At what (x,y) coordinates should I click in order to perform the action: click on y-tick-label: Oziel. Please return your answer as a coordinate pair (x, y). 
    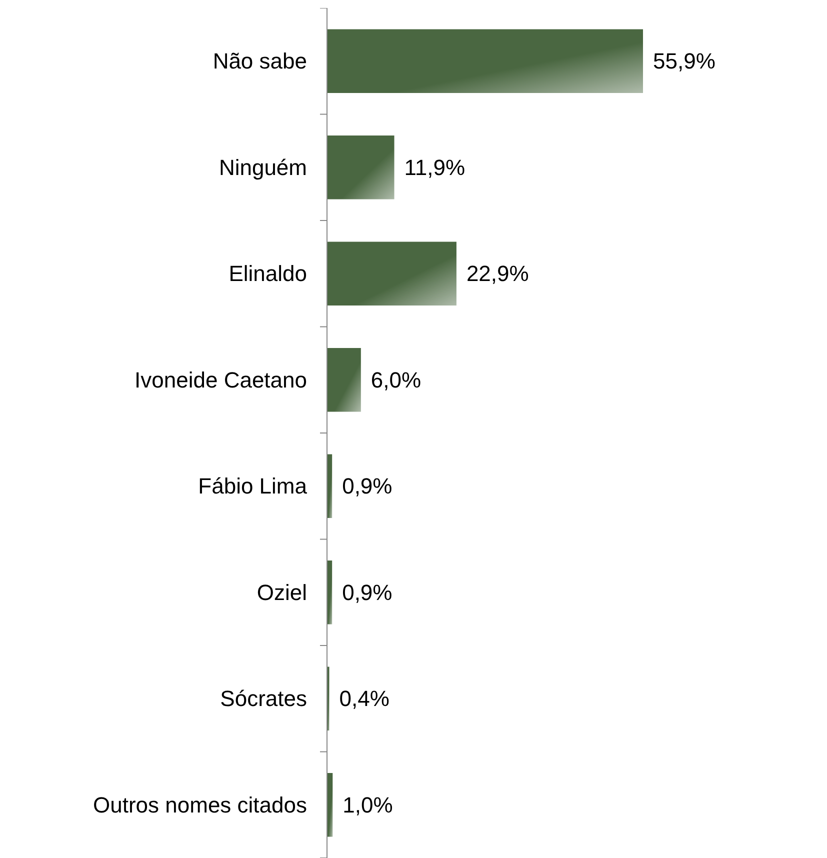
    Looking at the image, I should click on (281, 592).